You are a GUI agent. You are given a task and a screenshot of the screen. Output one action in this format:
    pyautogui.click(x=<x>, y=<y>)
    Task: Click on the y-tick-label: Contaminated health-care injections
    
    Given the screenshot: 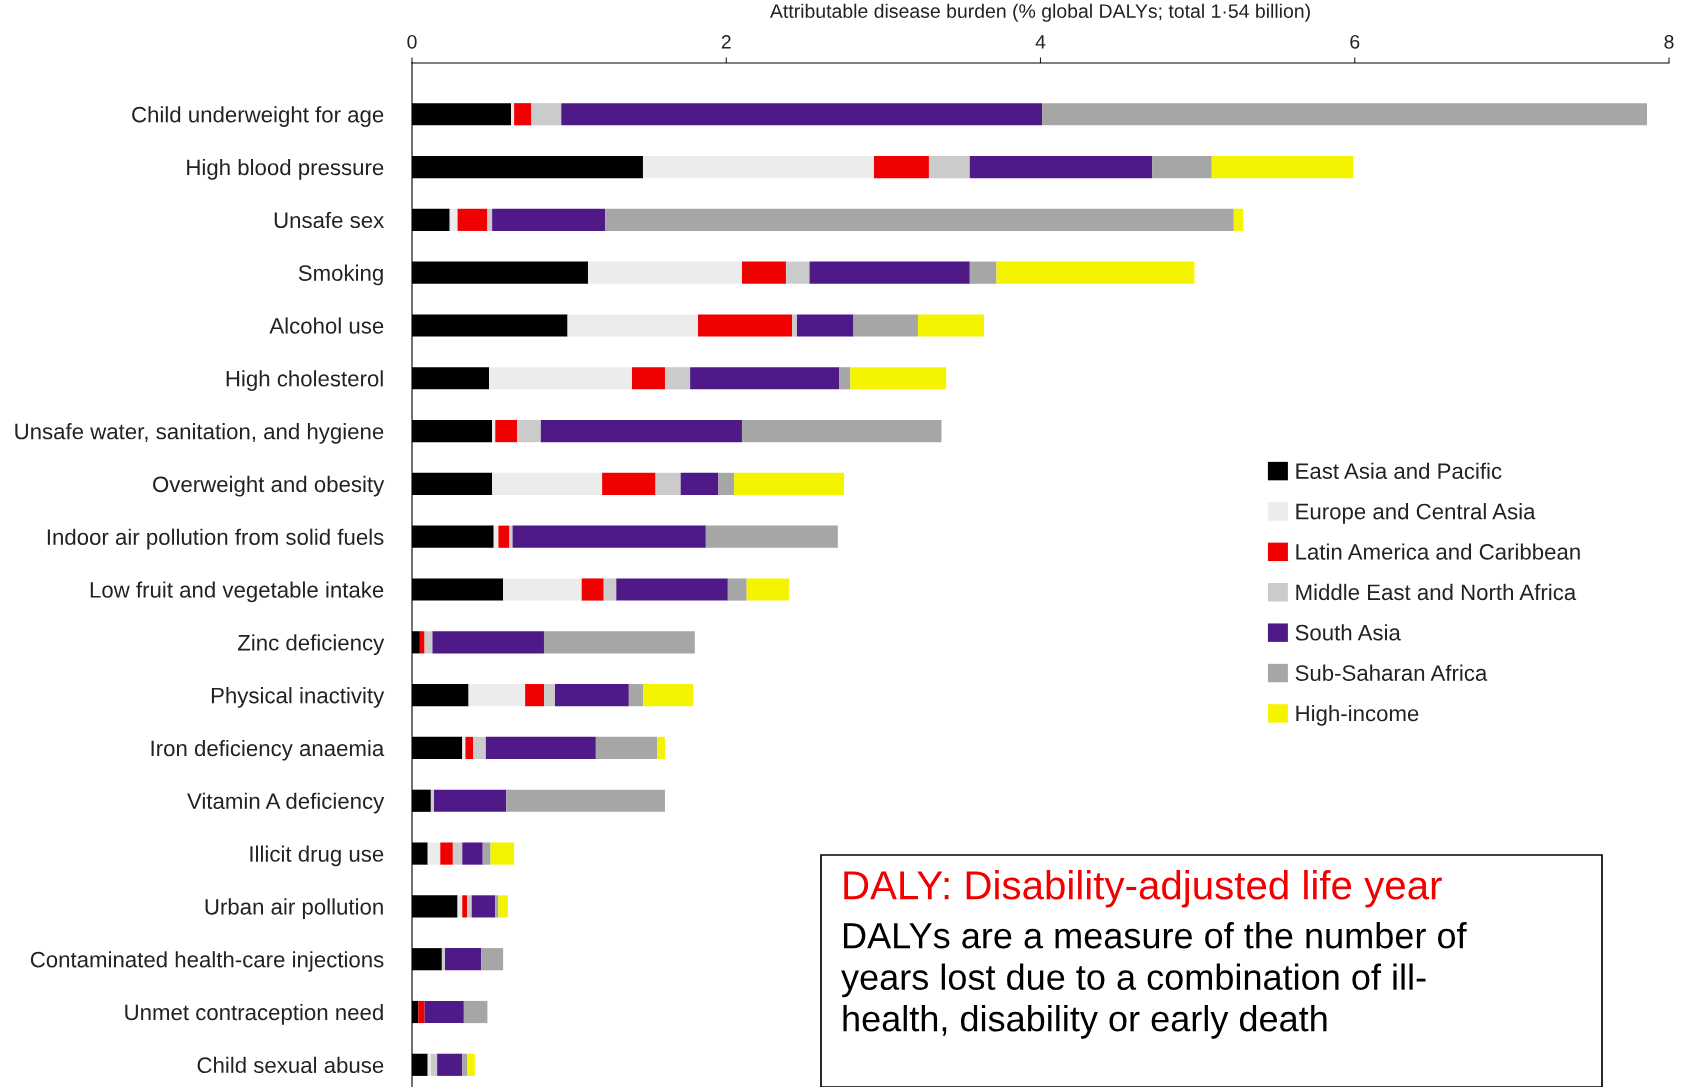 What is the action you would take?
    pyautogui.click(x=207, y=961)
    